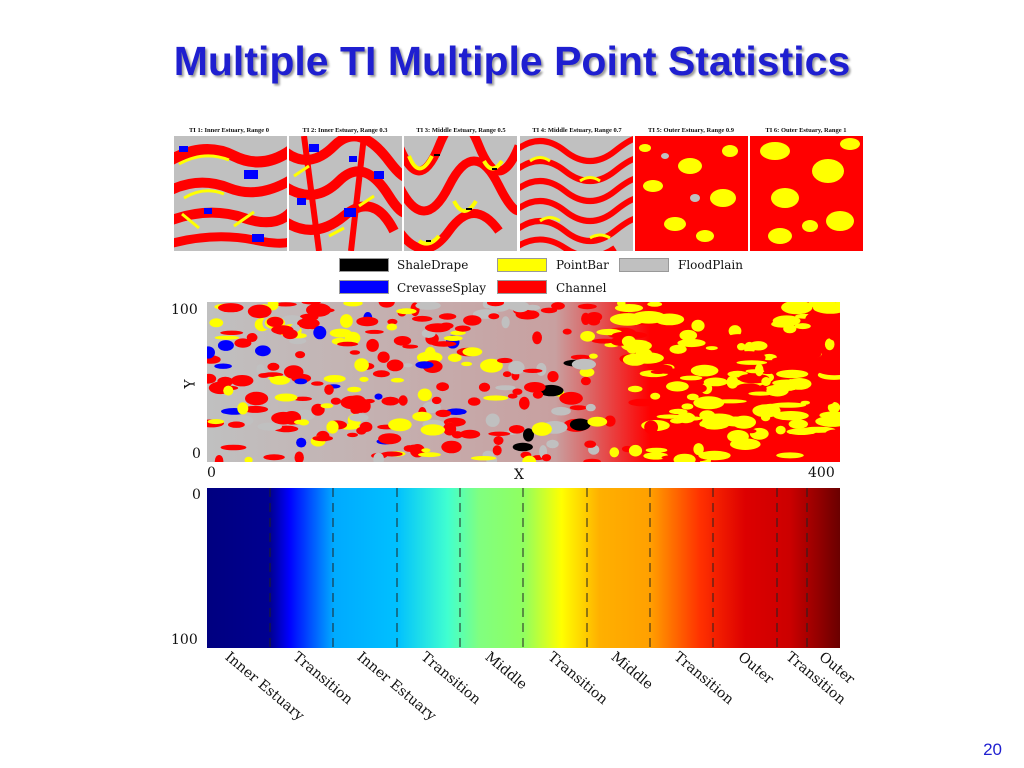 Image resolution: width=1024 pixels, height=768 pixels. What do you see at coordinates (230, 193) in the screenshot?
I see `ti-1-image` at bounding box center [230, 193].